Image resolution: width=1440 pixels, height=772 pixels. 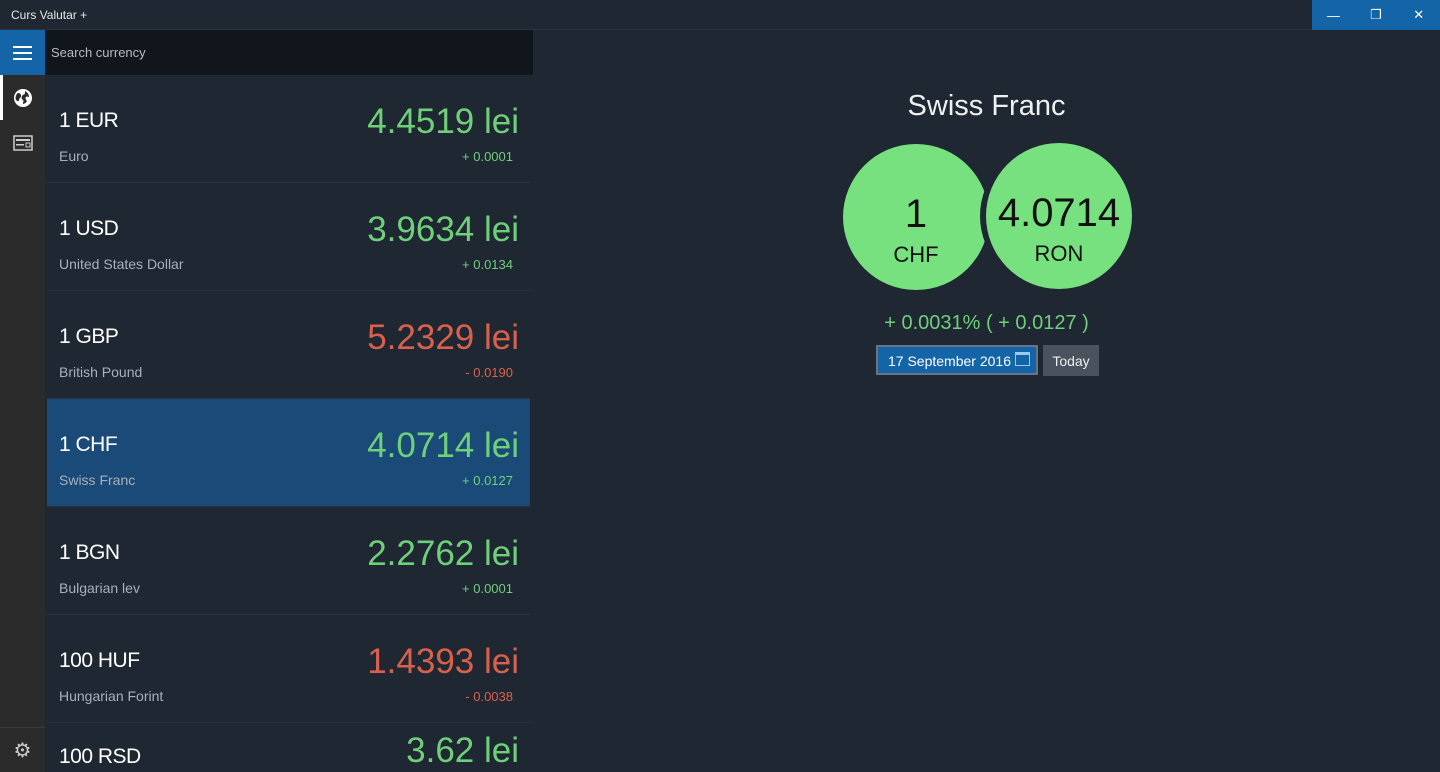 What do you see at coordinates (97, 480) in the screenshot?
I see `currency-name: Swiss Franc` at bounding box center [97, 480].